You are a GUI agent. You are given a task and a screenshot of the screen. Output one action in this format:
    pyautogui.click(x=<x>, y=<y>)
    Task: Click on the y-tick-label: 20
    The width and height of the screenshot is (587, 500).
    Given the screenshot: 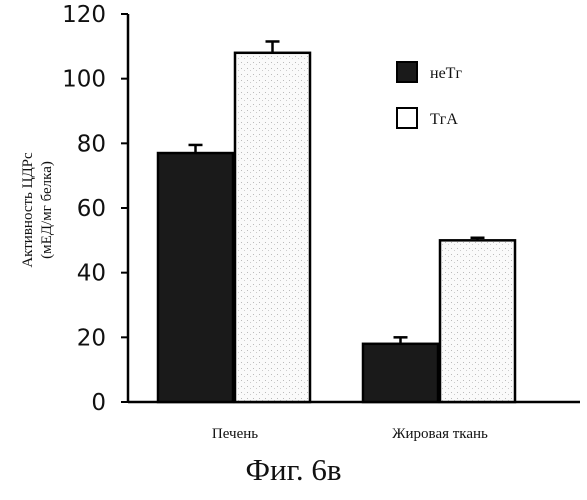 What is the action you would take?
    pyautogui.click(x=91, y=338)
    